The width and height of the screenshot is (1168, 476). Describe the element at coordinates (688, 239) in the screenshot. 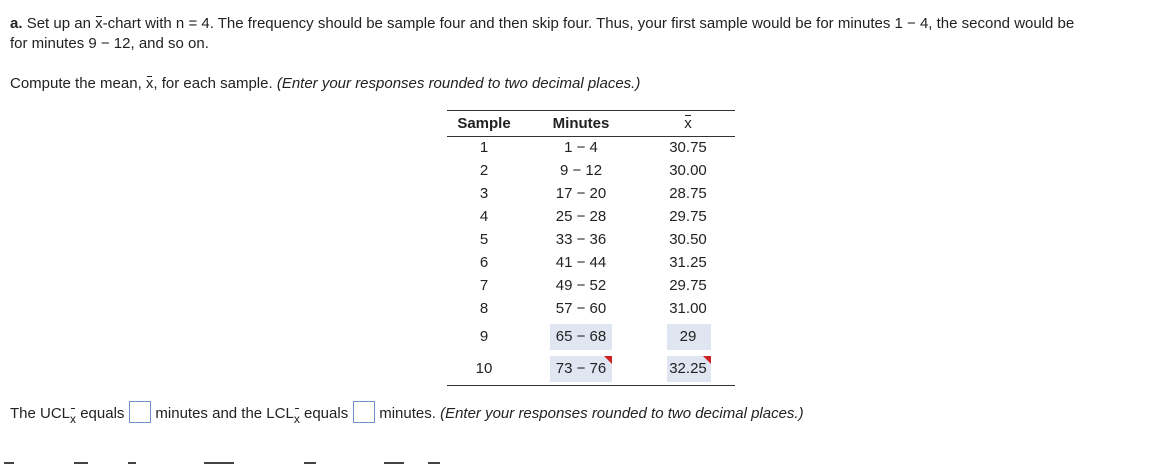

I see `cell-xbar: 30.50` at that location.